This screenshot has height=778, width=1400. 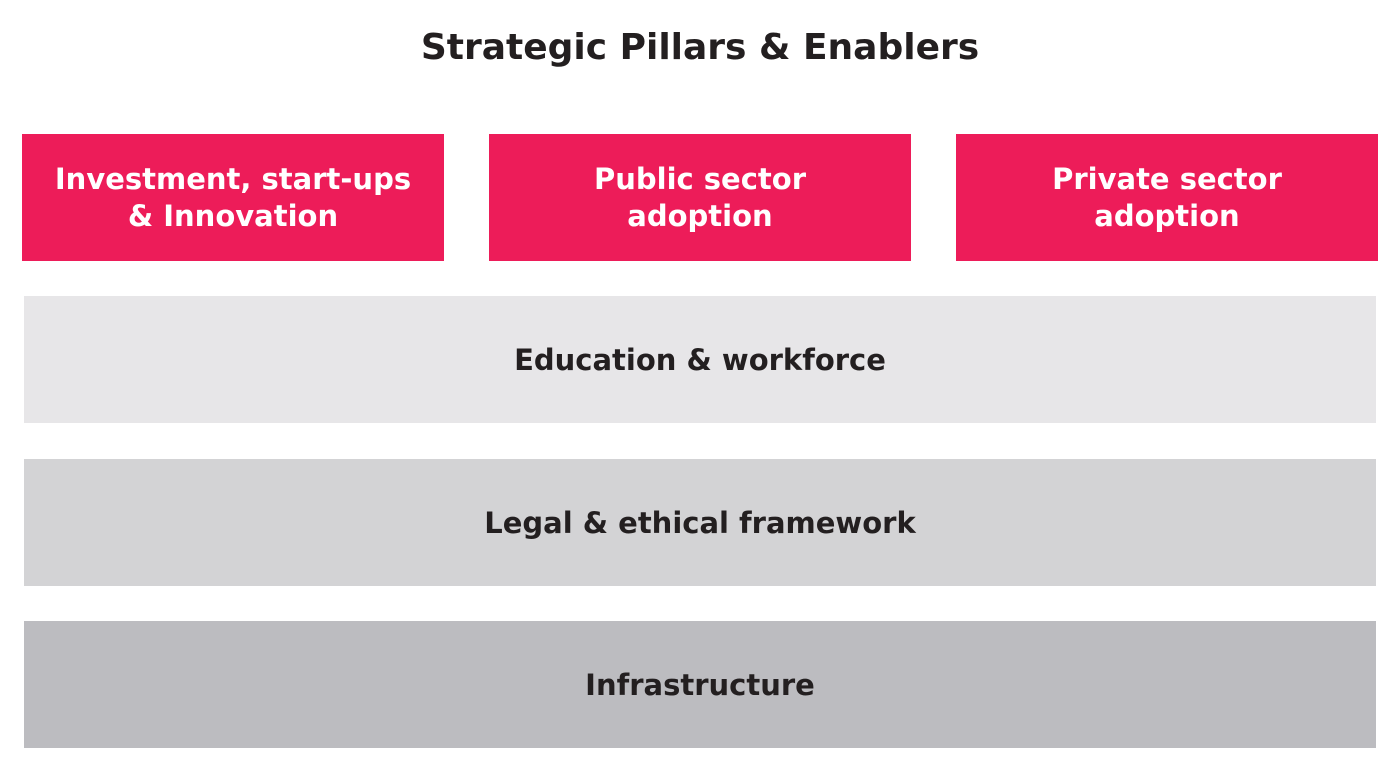 I want to click on enabler-label: Infrastructure, so click(x=700, y=684).